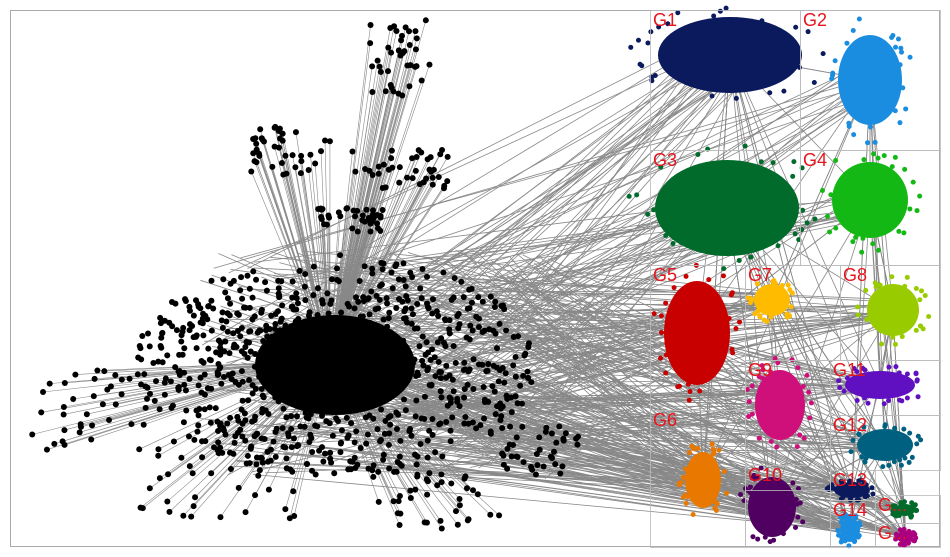  What do you see at coordinates (815, 20) in the screenshot?
I see `group-label: G2` at bounding box center [815, 20].